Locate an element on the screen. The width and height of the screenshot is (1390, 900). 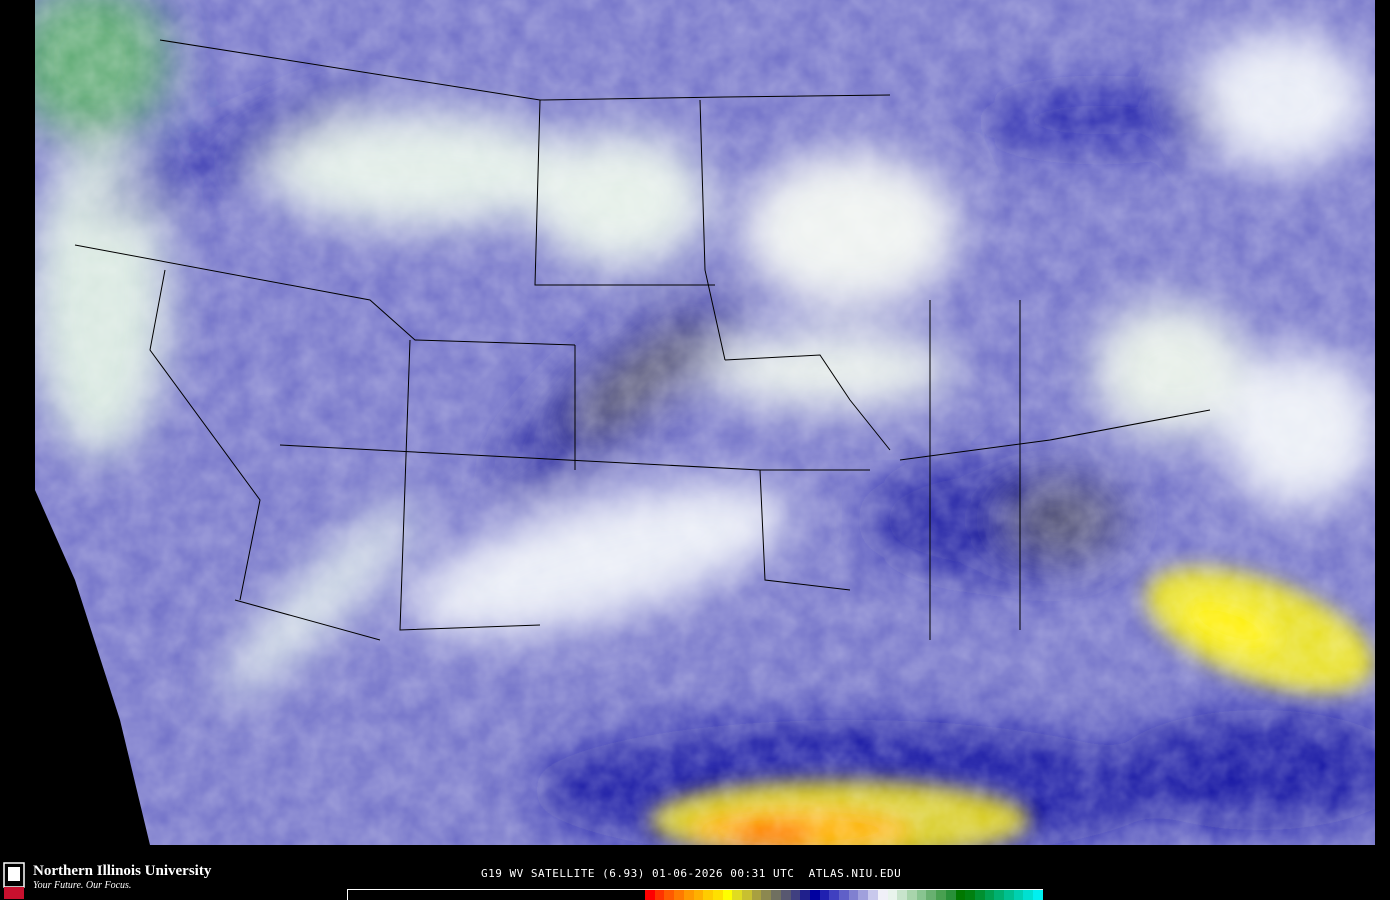
colorbar is located at coordinates (695, 894).